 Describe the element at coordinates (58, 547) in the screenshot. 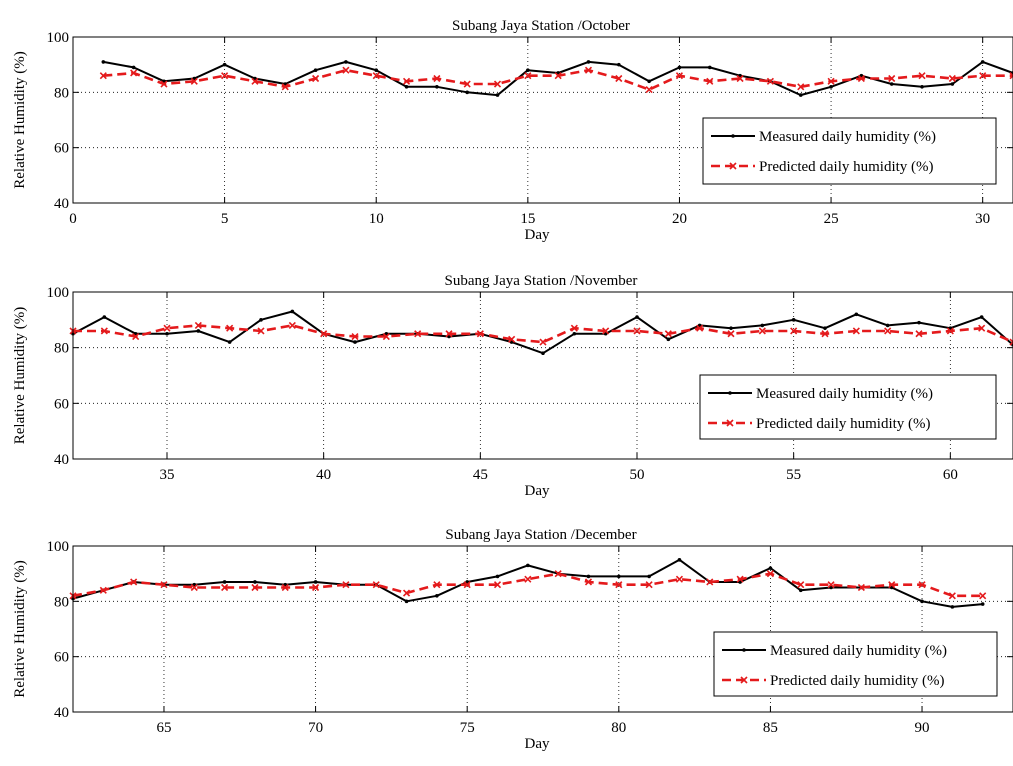

I see `y-tick-label: 100` at that location.